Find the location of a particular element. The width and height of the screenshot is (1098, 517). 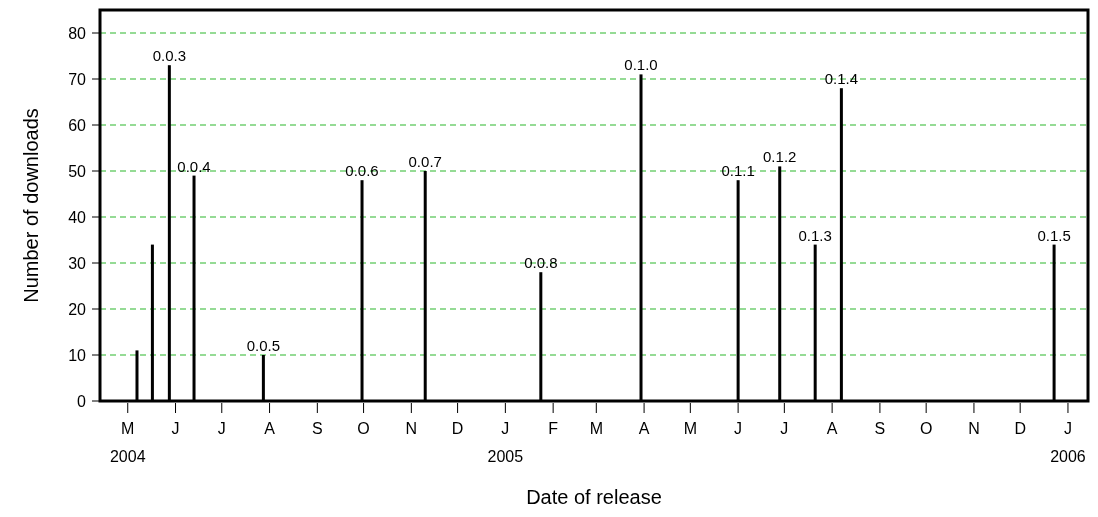

x-tick-label: M 2004 is located at coordinates (127, 442).